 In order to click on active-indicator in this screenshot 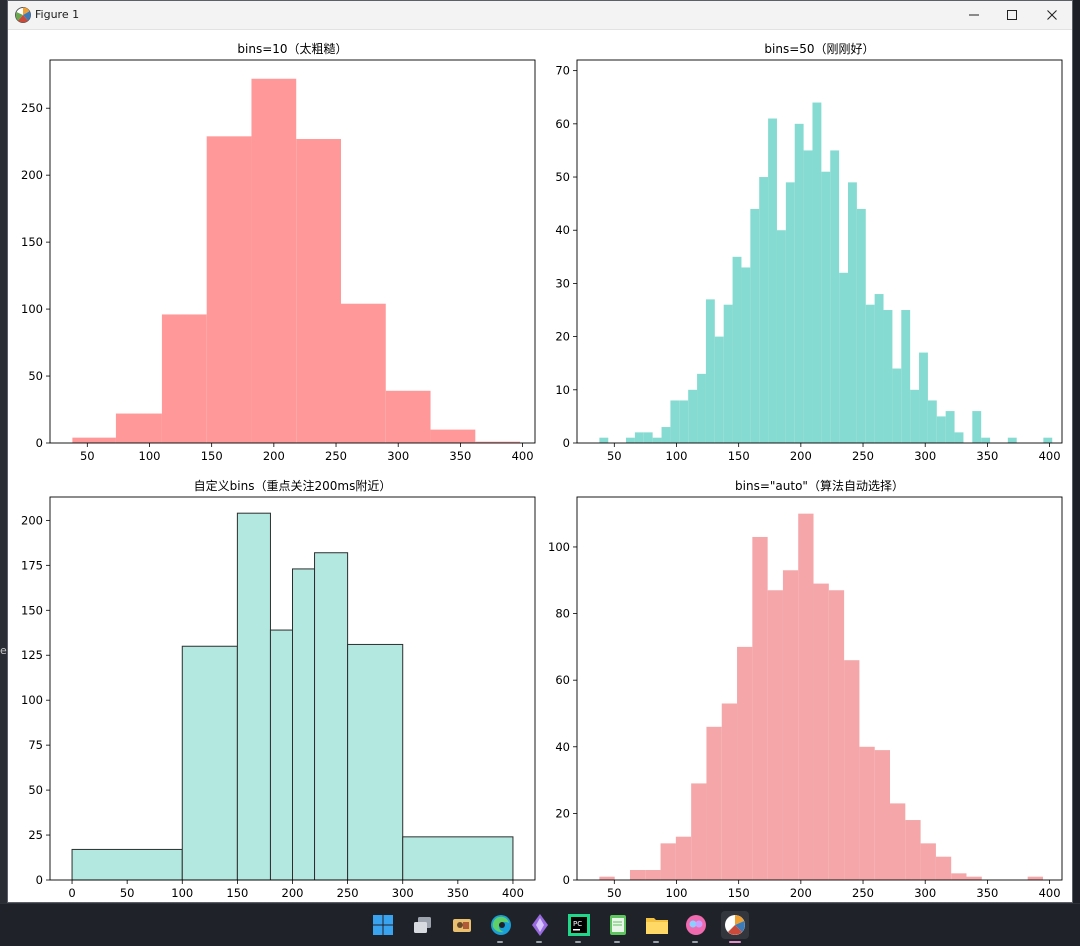, I will do `click(735, 942)`.